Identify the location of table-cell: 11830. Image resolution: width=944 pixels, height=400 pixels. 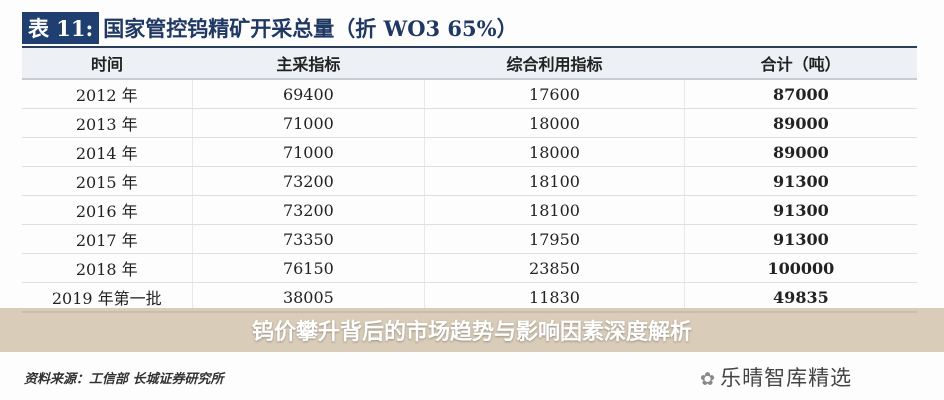
(554, 297).